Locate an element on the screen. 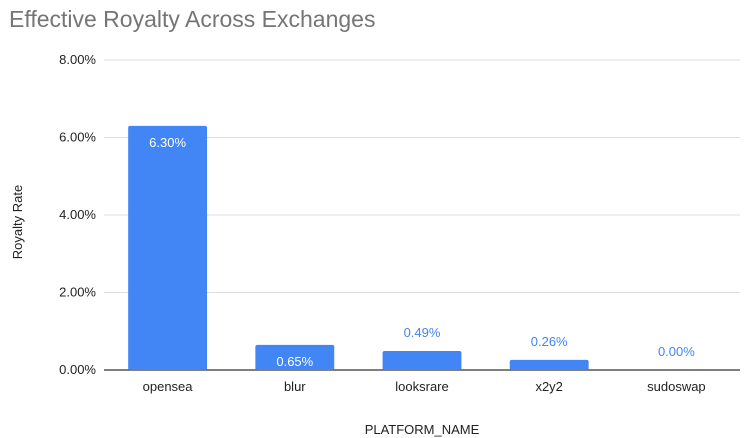 The width and height of the screenshot is (748, 438). bar-blur is located at coordinates (295, 357).